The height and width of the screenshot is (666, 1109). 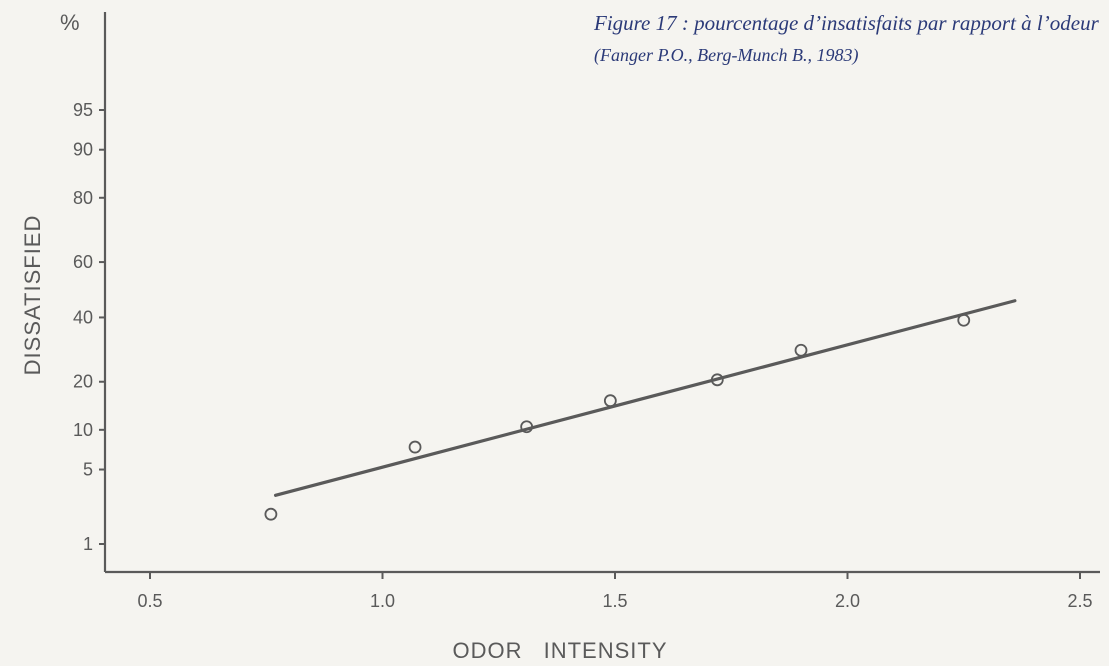 I want to click on x-tick-label: 2.5, so click(x=1079, y=601).